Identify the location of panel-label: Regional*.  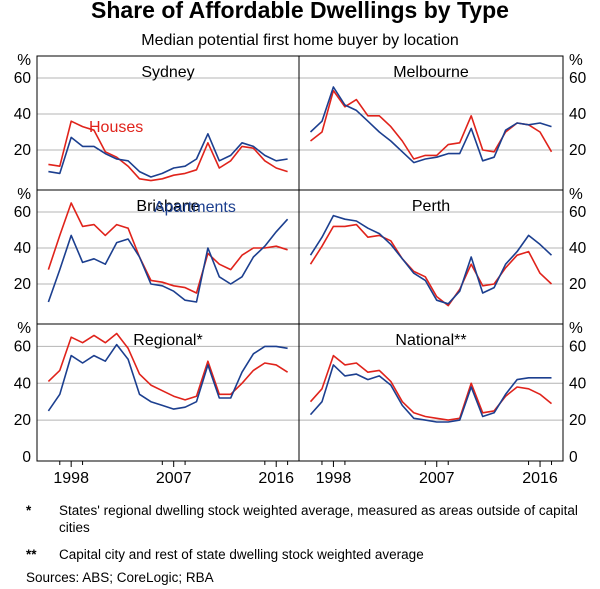
(167, 340).